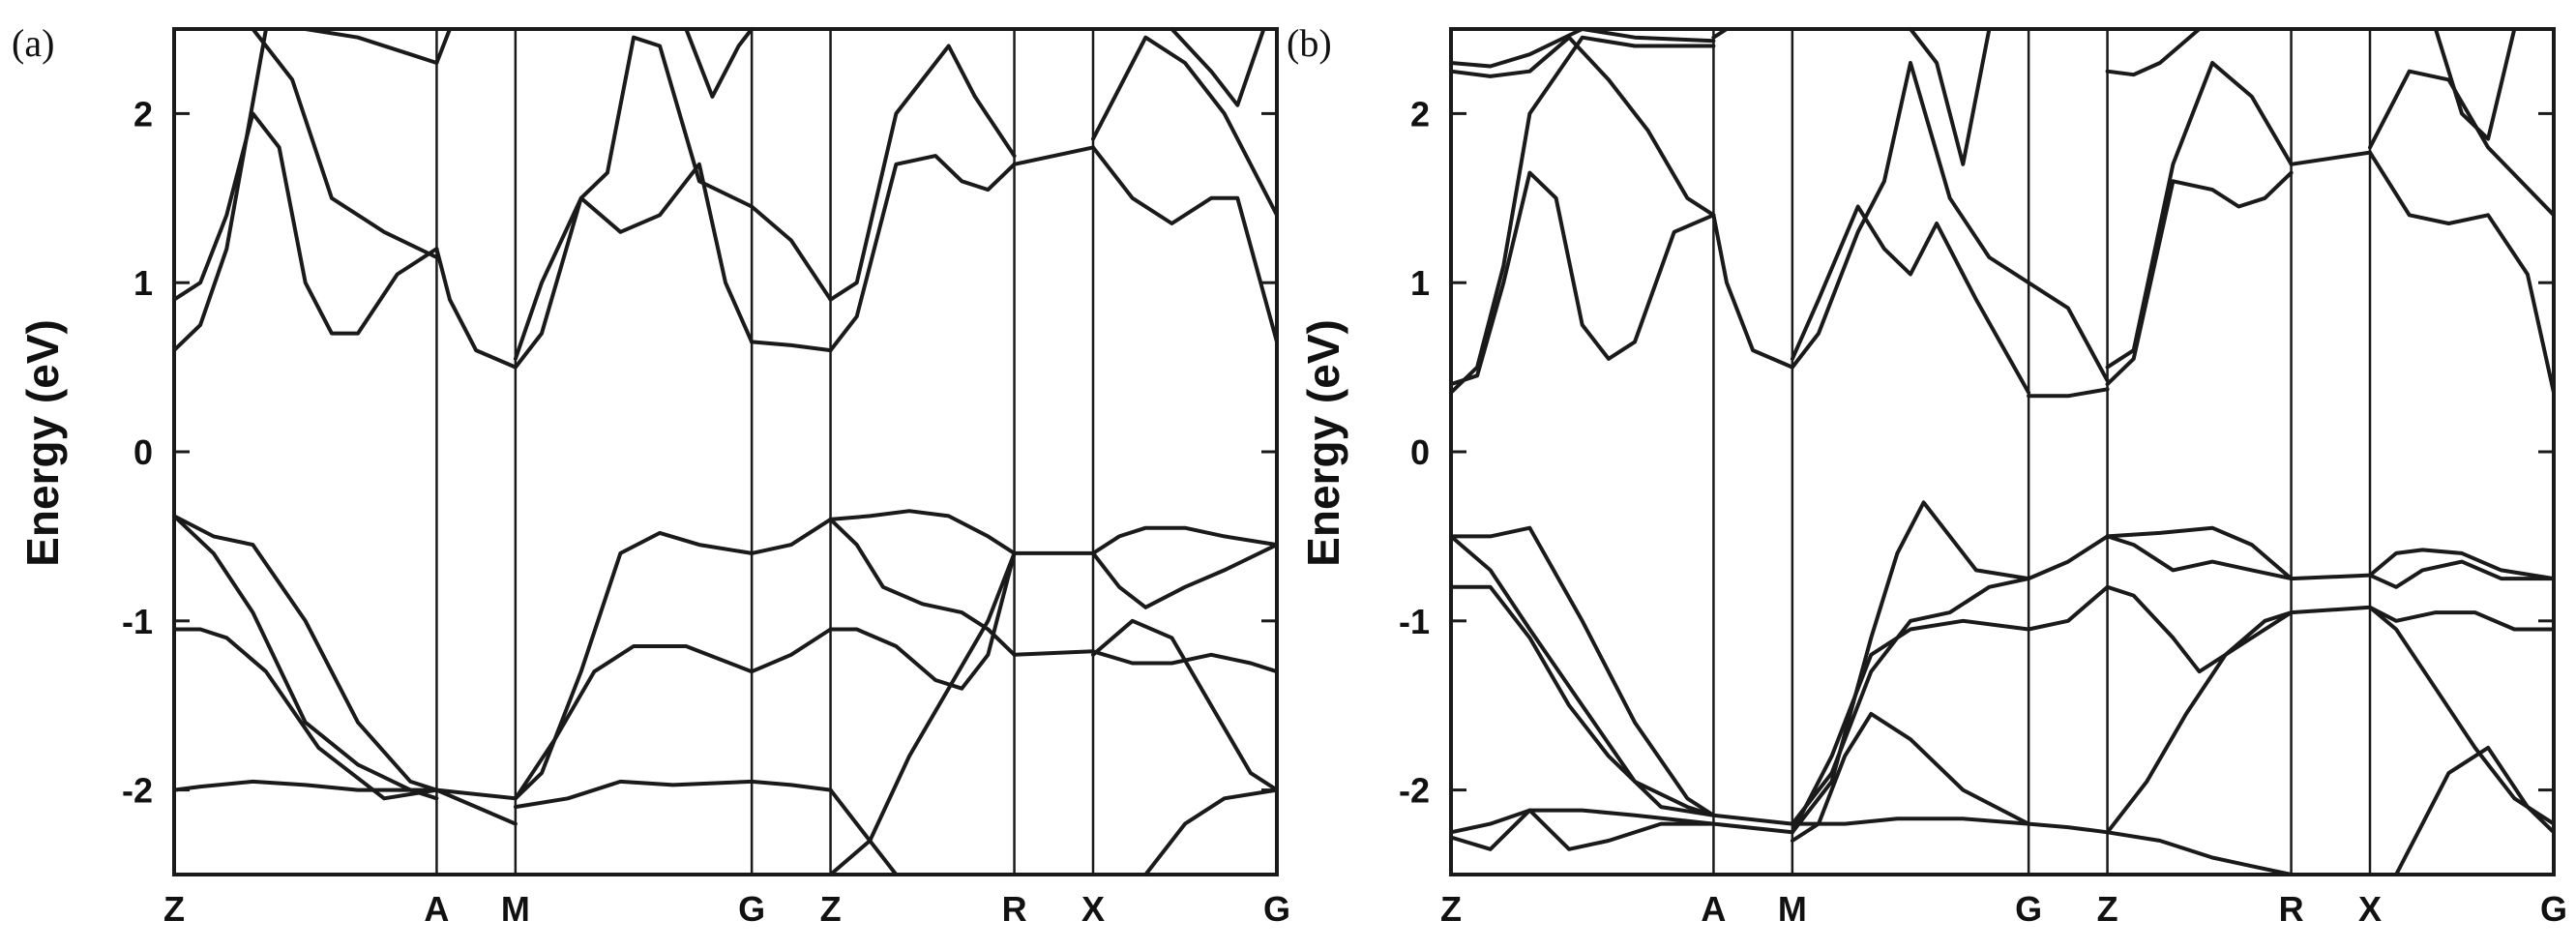 The height and width of the screenshot is (950, 2576). I want to click on panel-a-y-tick-label-2: 0, so click(143, 452).